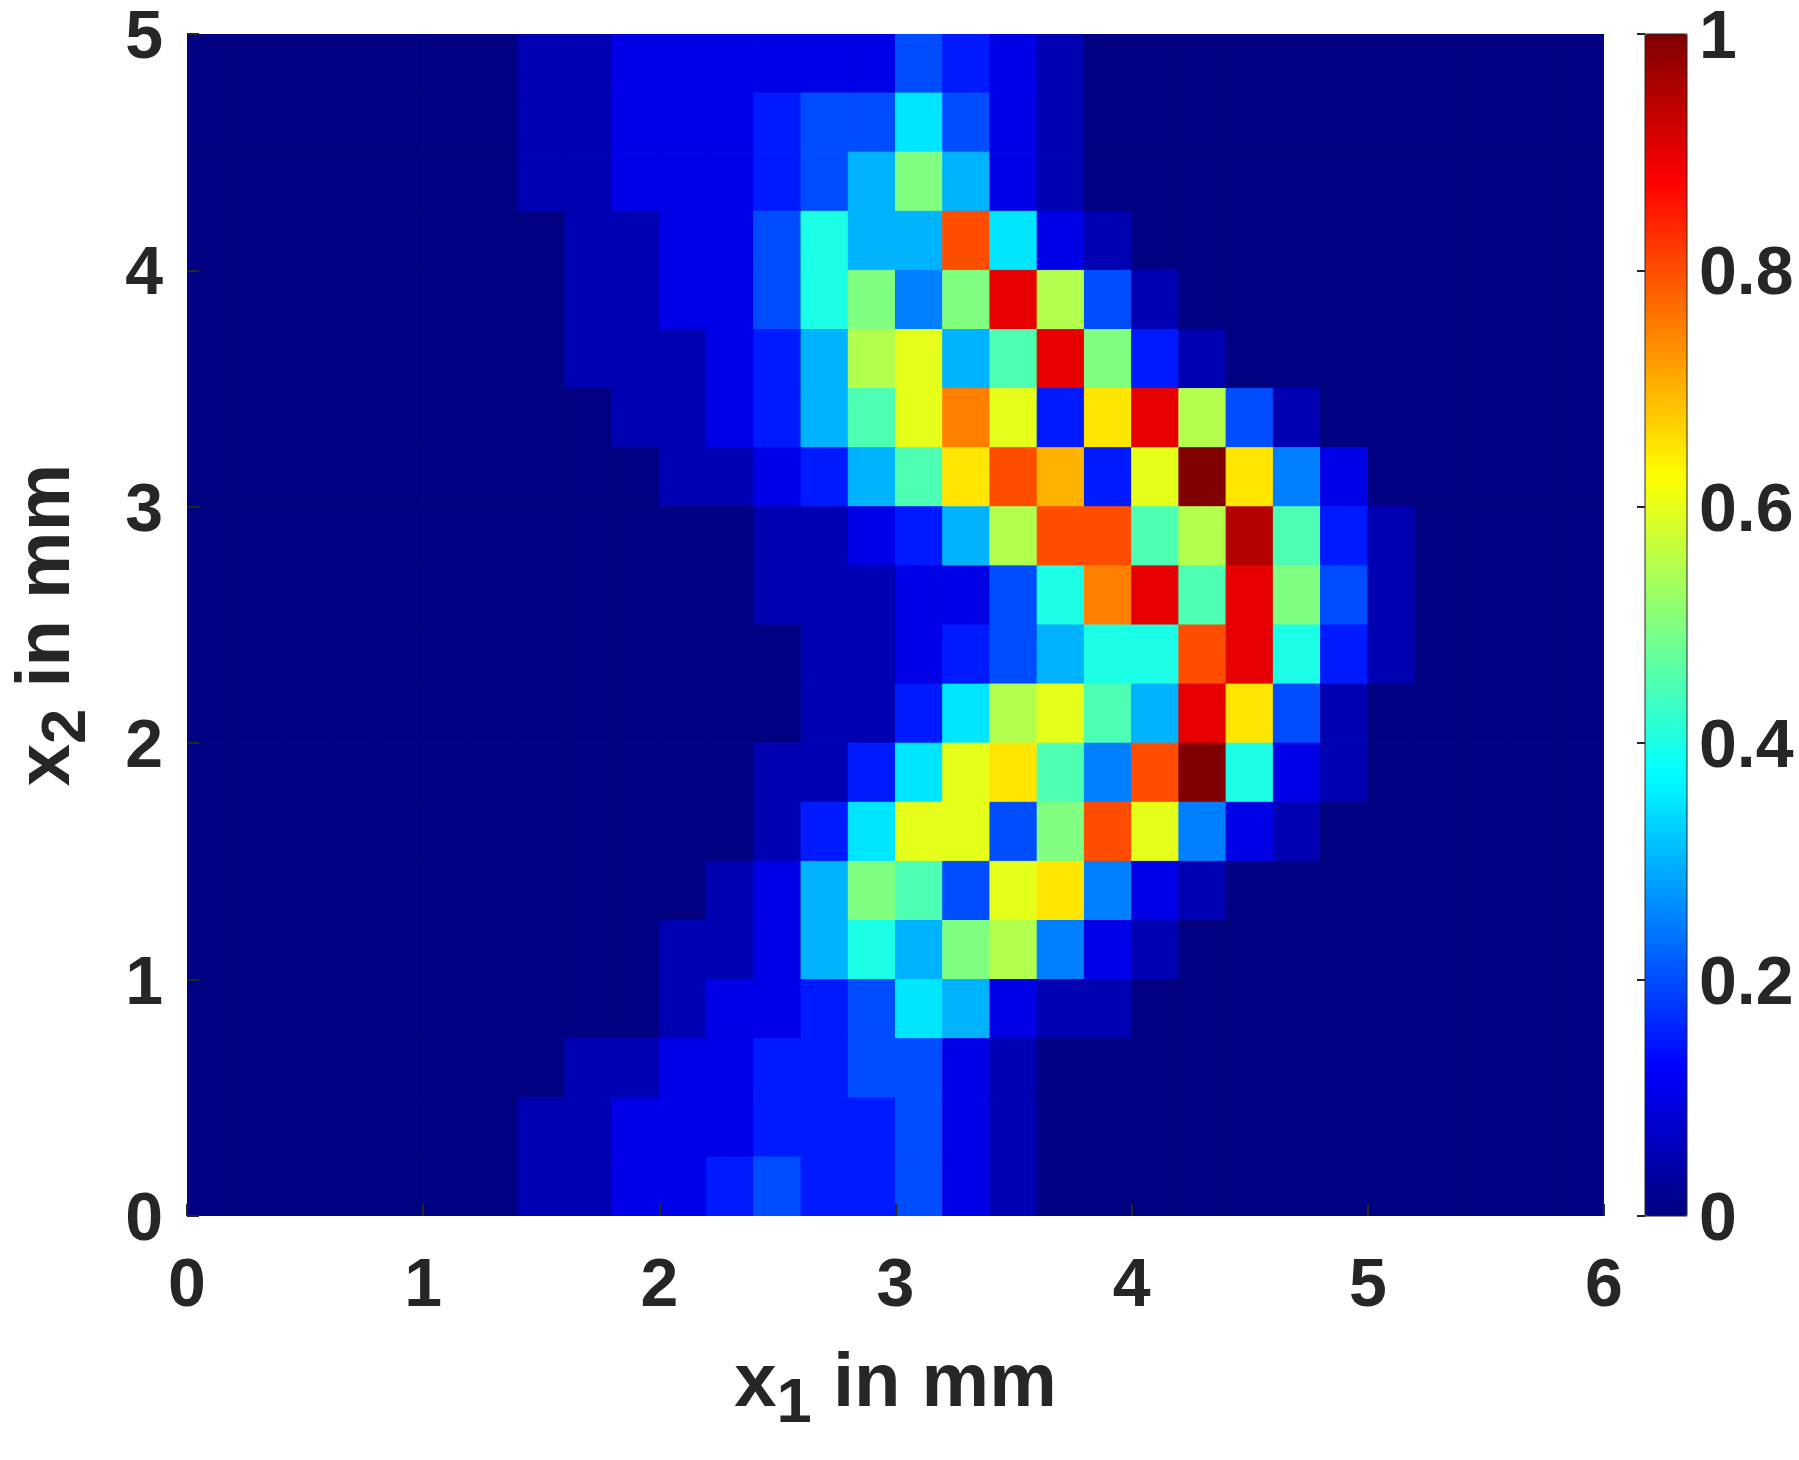 Image resolution: width=1799 pixels, height=1460 pixels. What do you see at coordinates (1746, 270) in the screenshot?
I see `color-bar-label: 0.8` at bounding box center [1746, 270].